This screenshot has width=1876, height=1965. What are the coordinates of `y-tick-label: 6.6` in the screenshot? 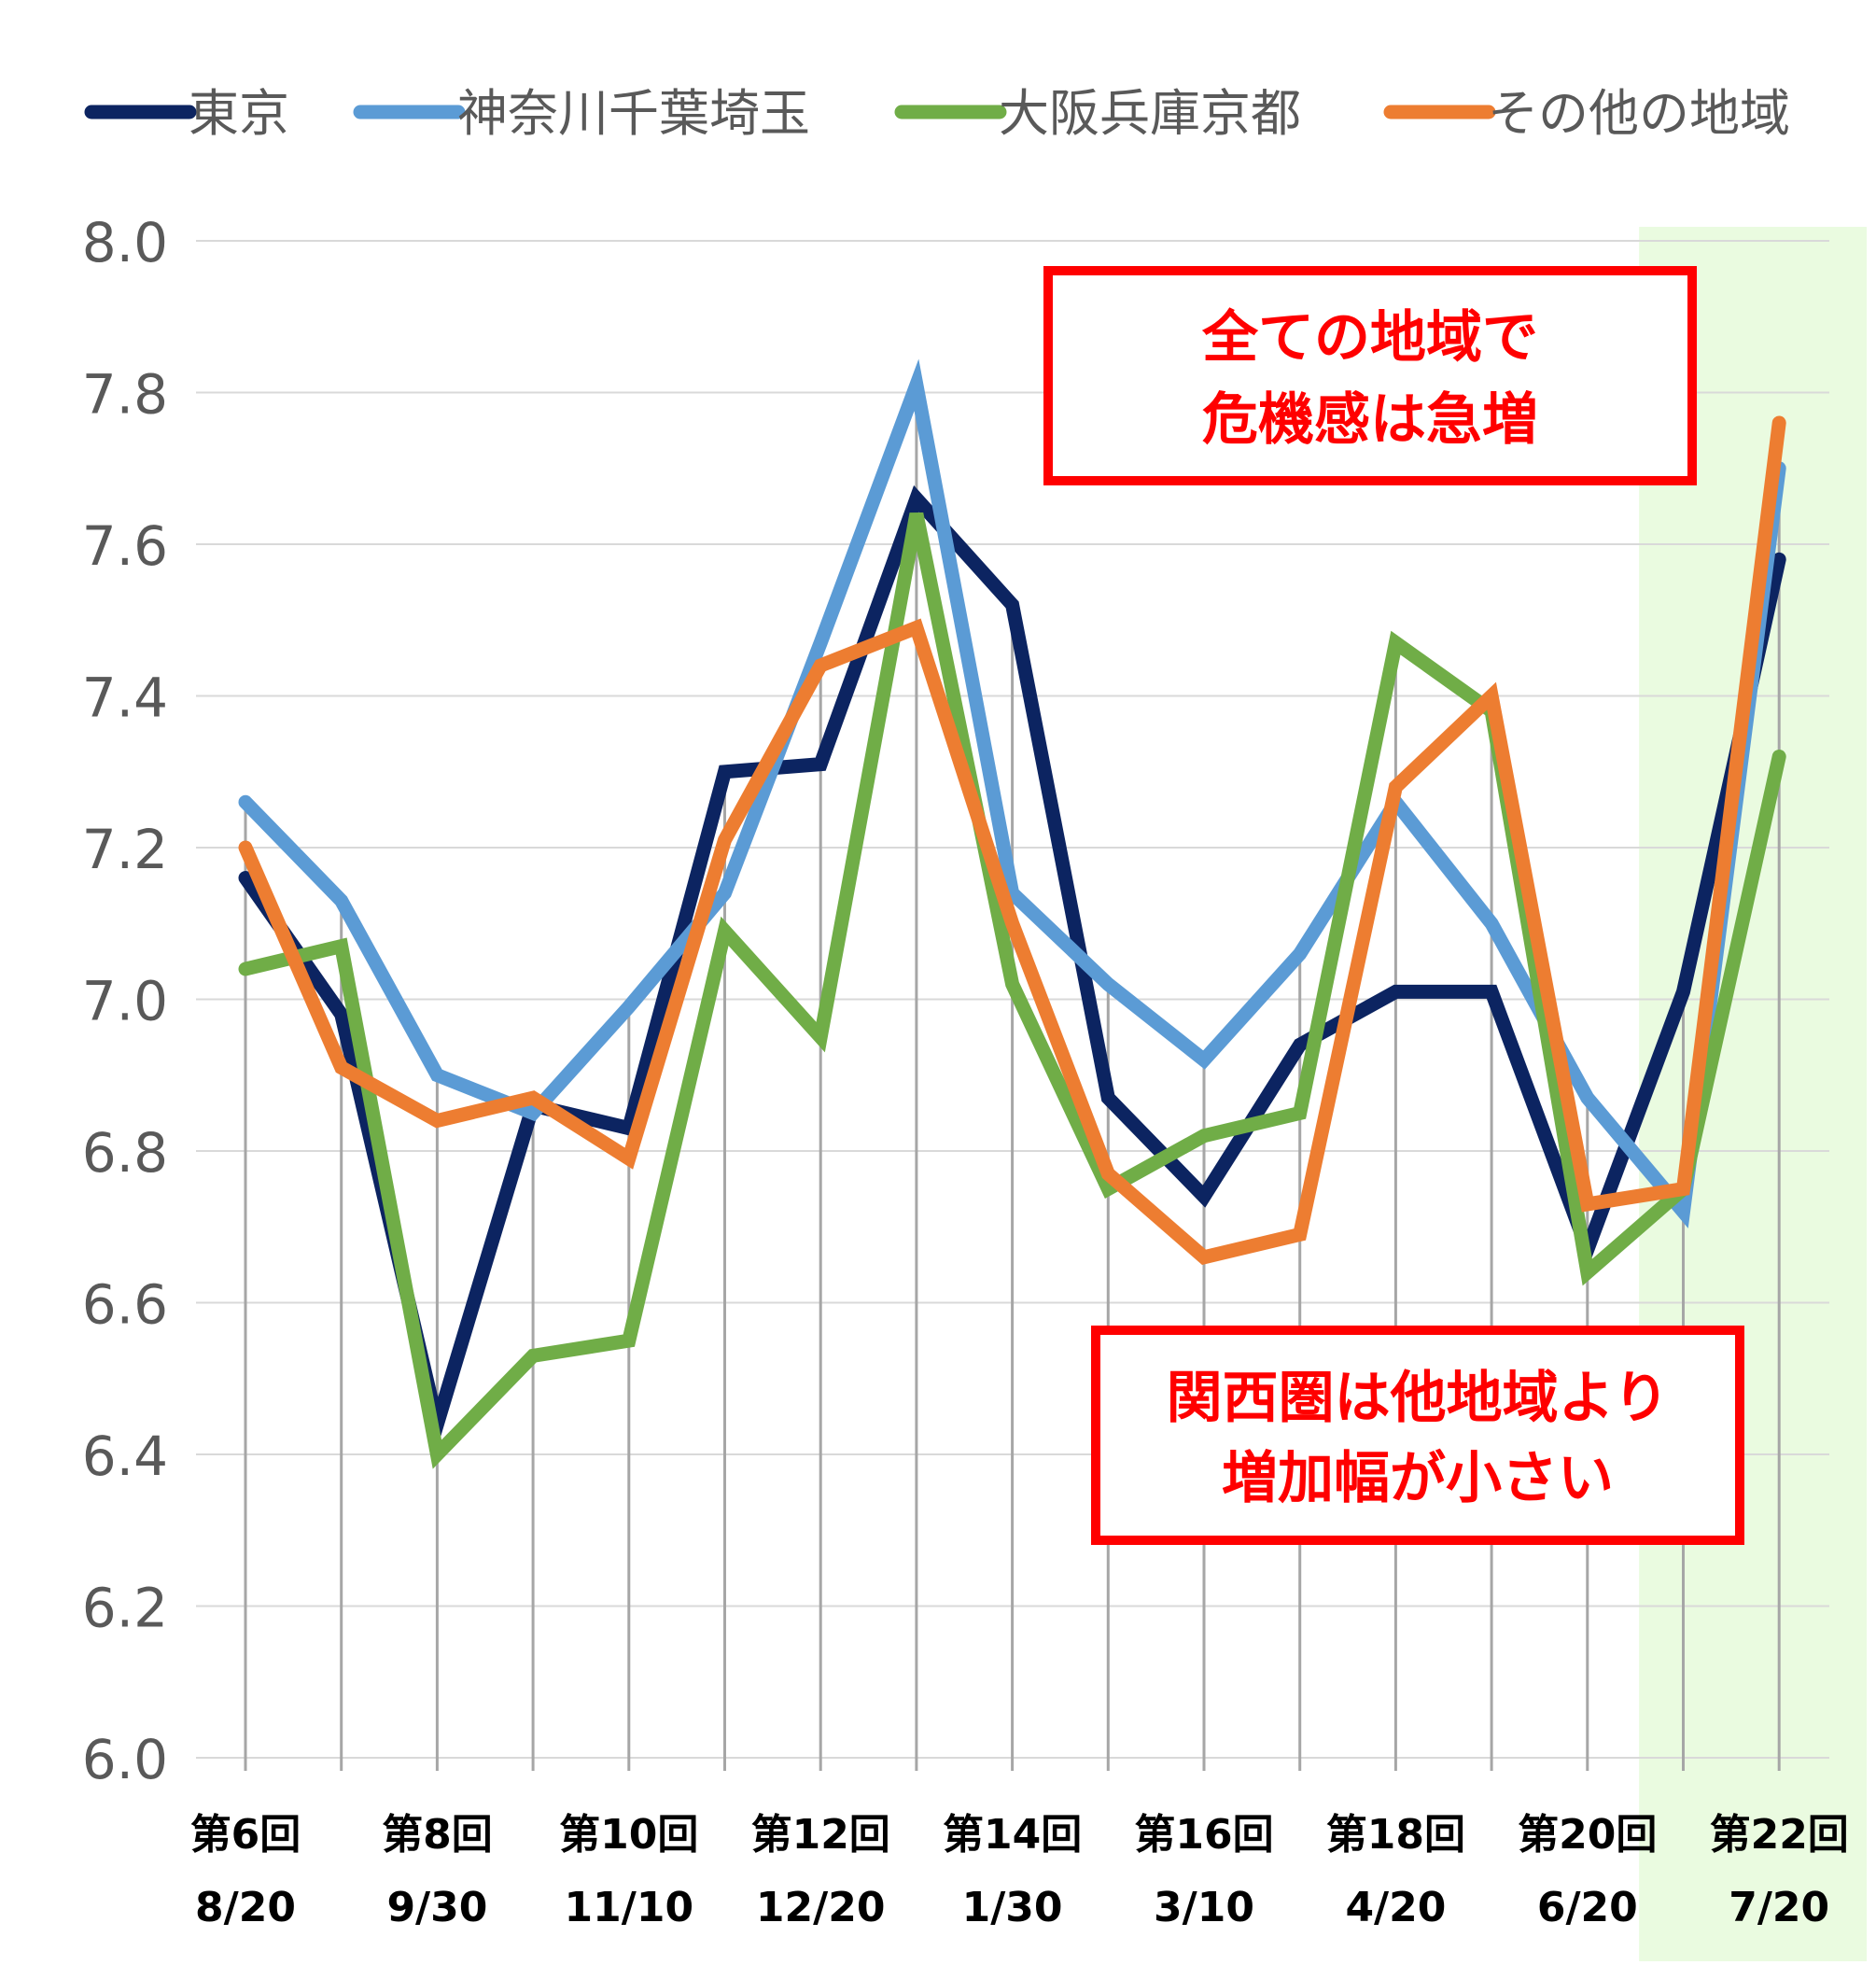 It's located at (125, 1305).